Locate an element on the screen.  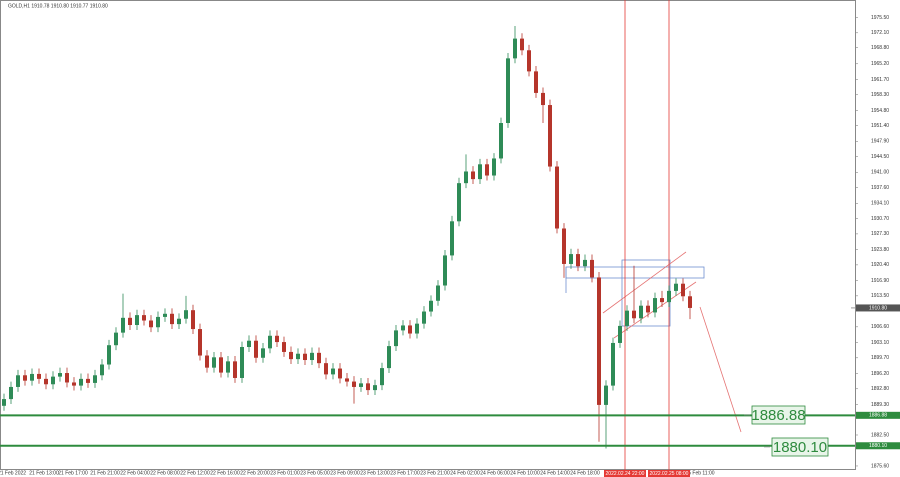
x-tick-label: 22 Feb 04:00 is located at coordinates (135, 473).